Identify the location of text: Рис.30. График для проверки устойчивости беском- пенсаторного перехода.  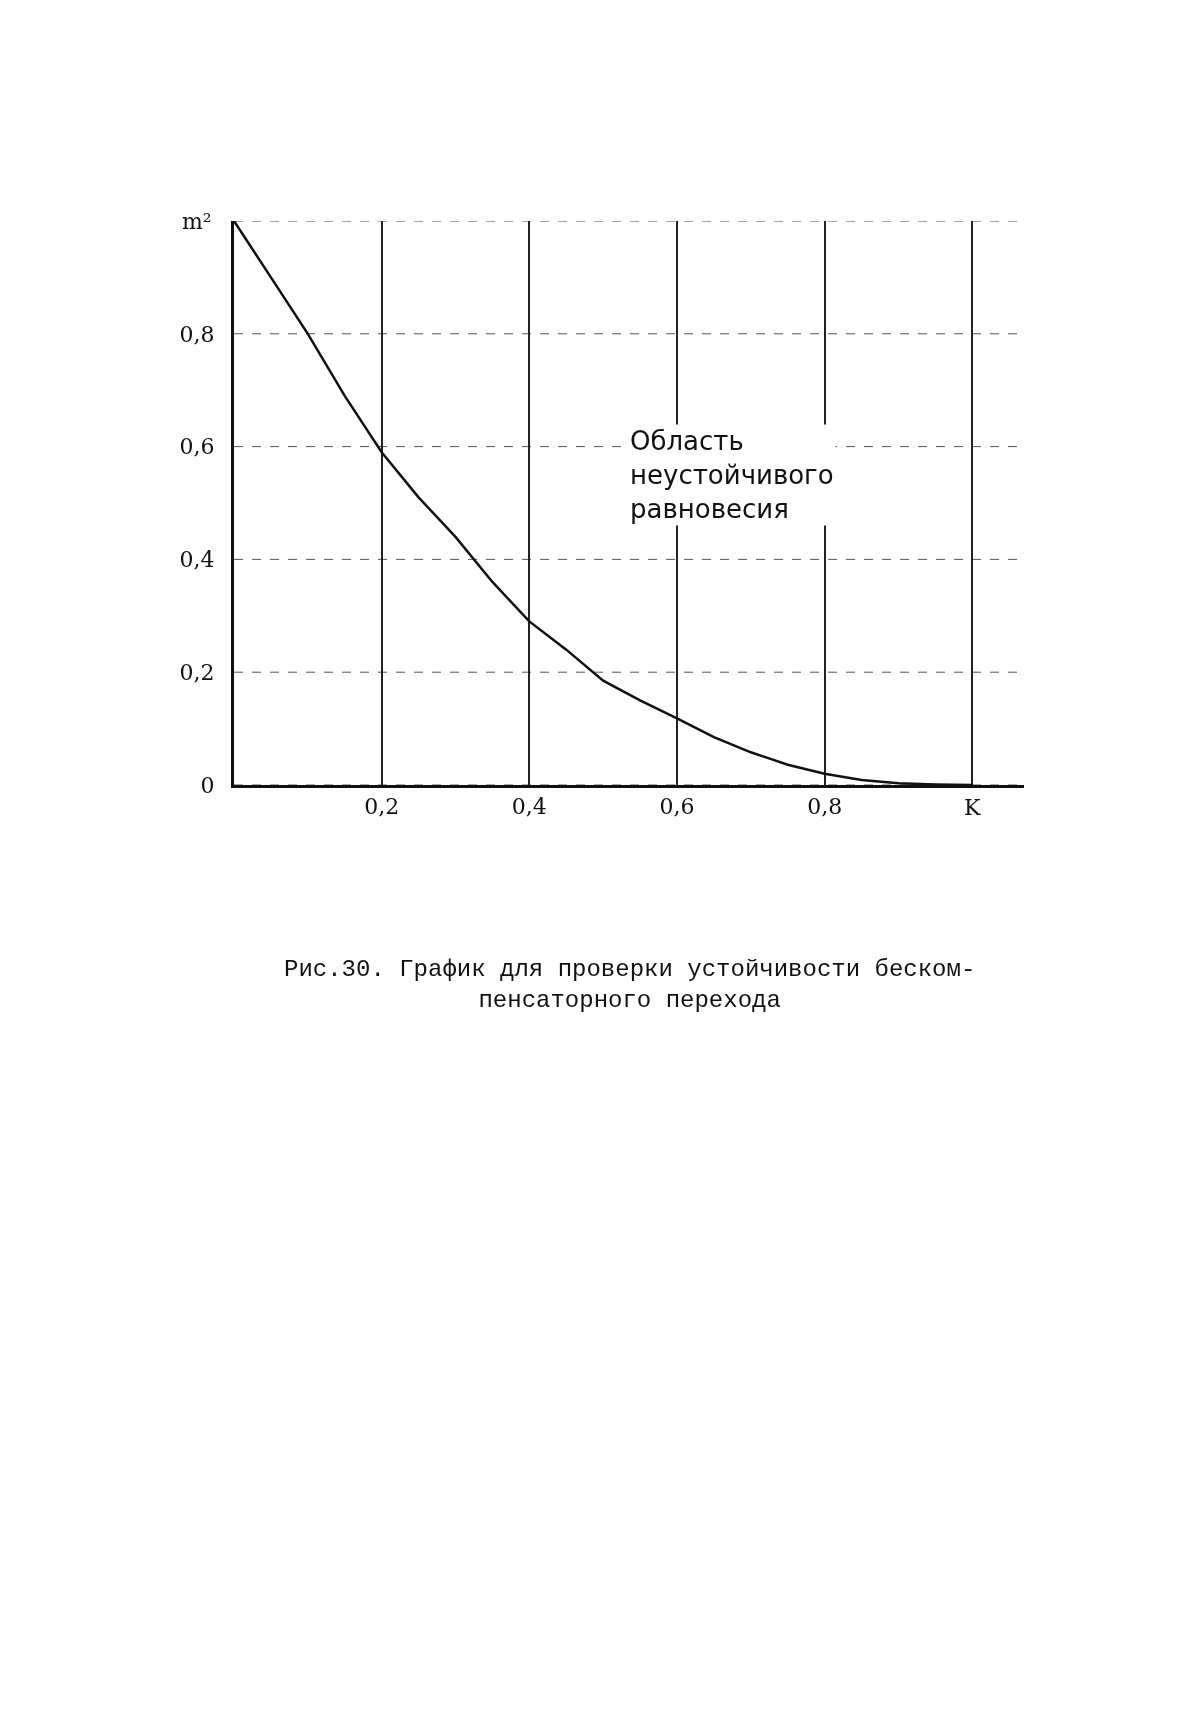
(630, 985).